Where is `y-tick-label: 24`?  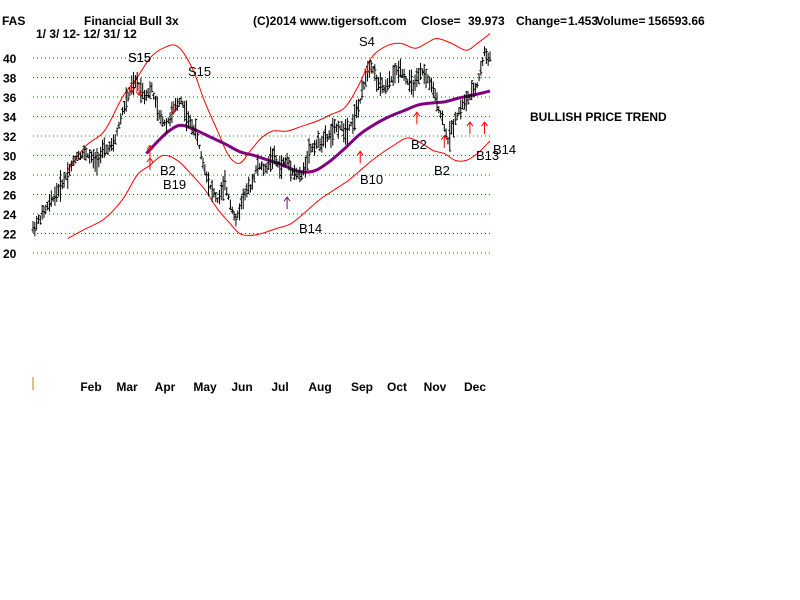
y-tick-label: 24 is located at coordinates (10, 215).